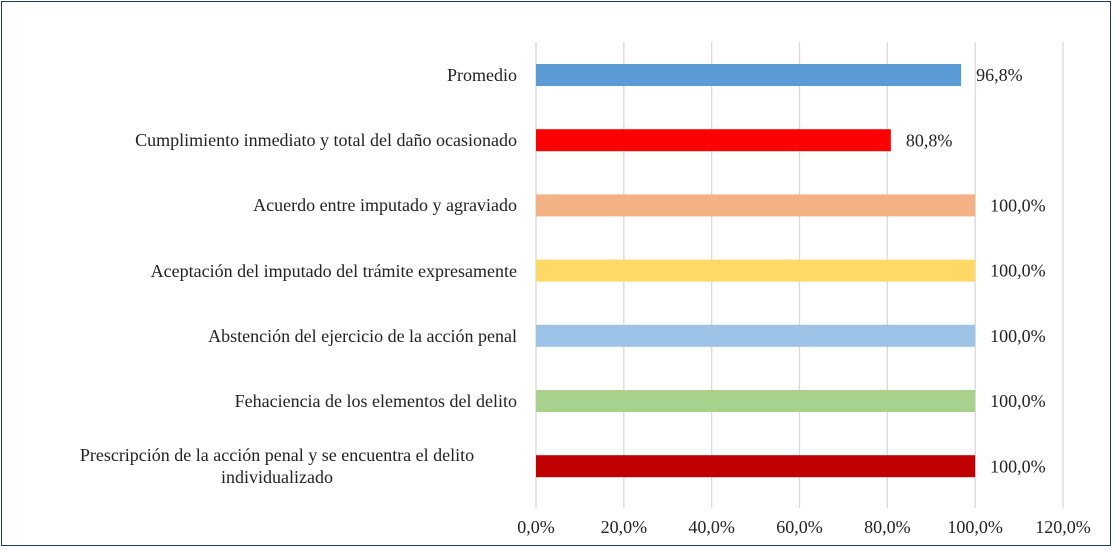 The image size is (1115, 550). What do you see at coordinates (385, 205) in the screenshot?
I see `category-label: Acuerdo entre imputado y agraviado` at bounding box center [385, 205].